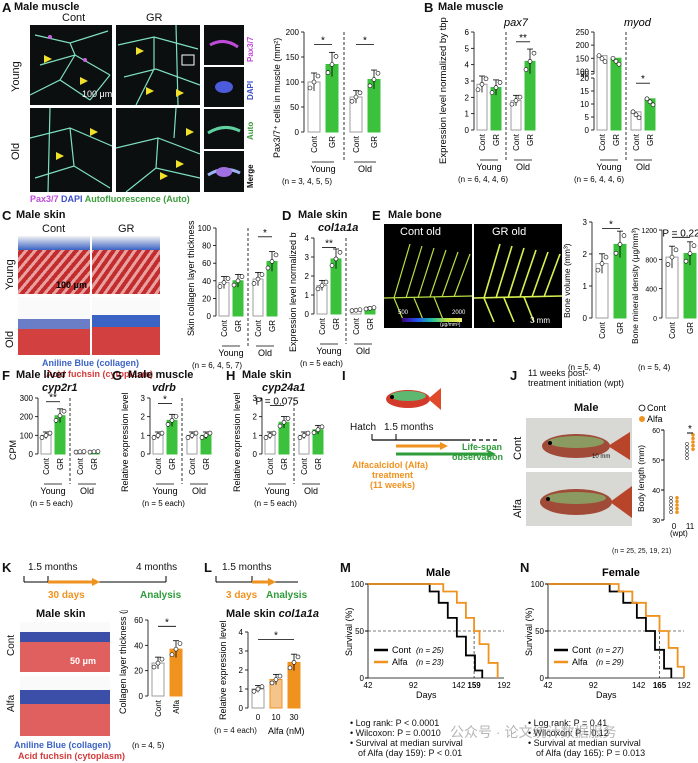 The image size is (698, 763). Describe the element at coordinates (642, 551) in the screenshot. I see `panel-j-n: (n = 25, 25, 19, 21)` at that location.